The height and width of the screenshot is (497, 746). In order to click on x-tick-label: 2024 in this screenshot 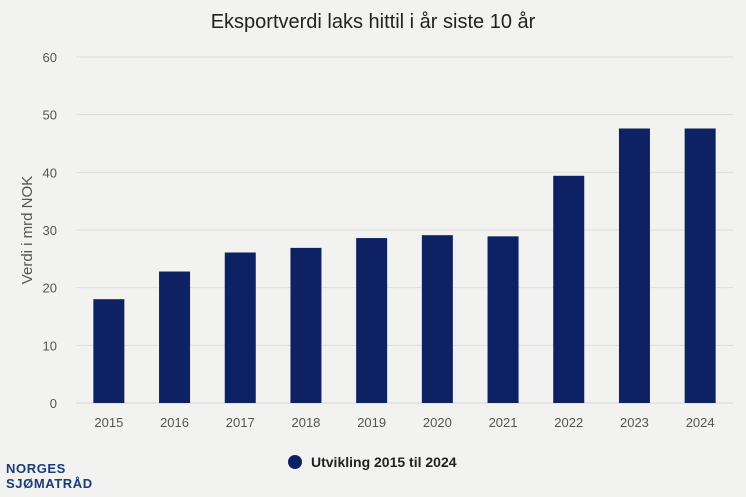, I will do `click(700, 422)`.